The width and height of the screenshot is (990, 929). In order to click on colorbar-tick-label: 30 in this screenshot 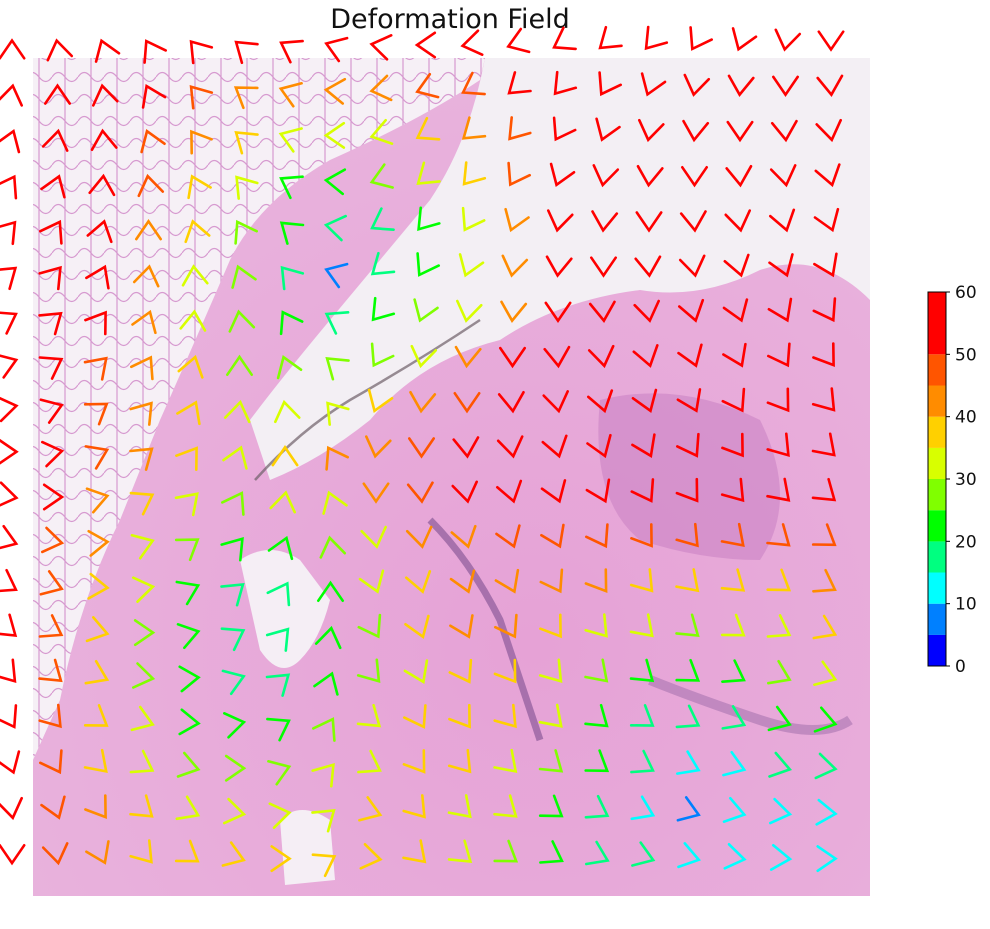, I will do `click(966, 480)`.